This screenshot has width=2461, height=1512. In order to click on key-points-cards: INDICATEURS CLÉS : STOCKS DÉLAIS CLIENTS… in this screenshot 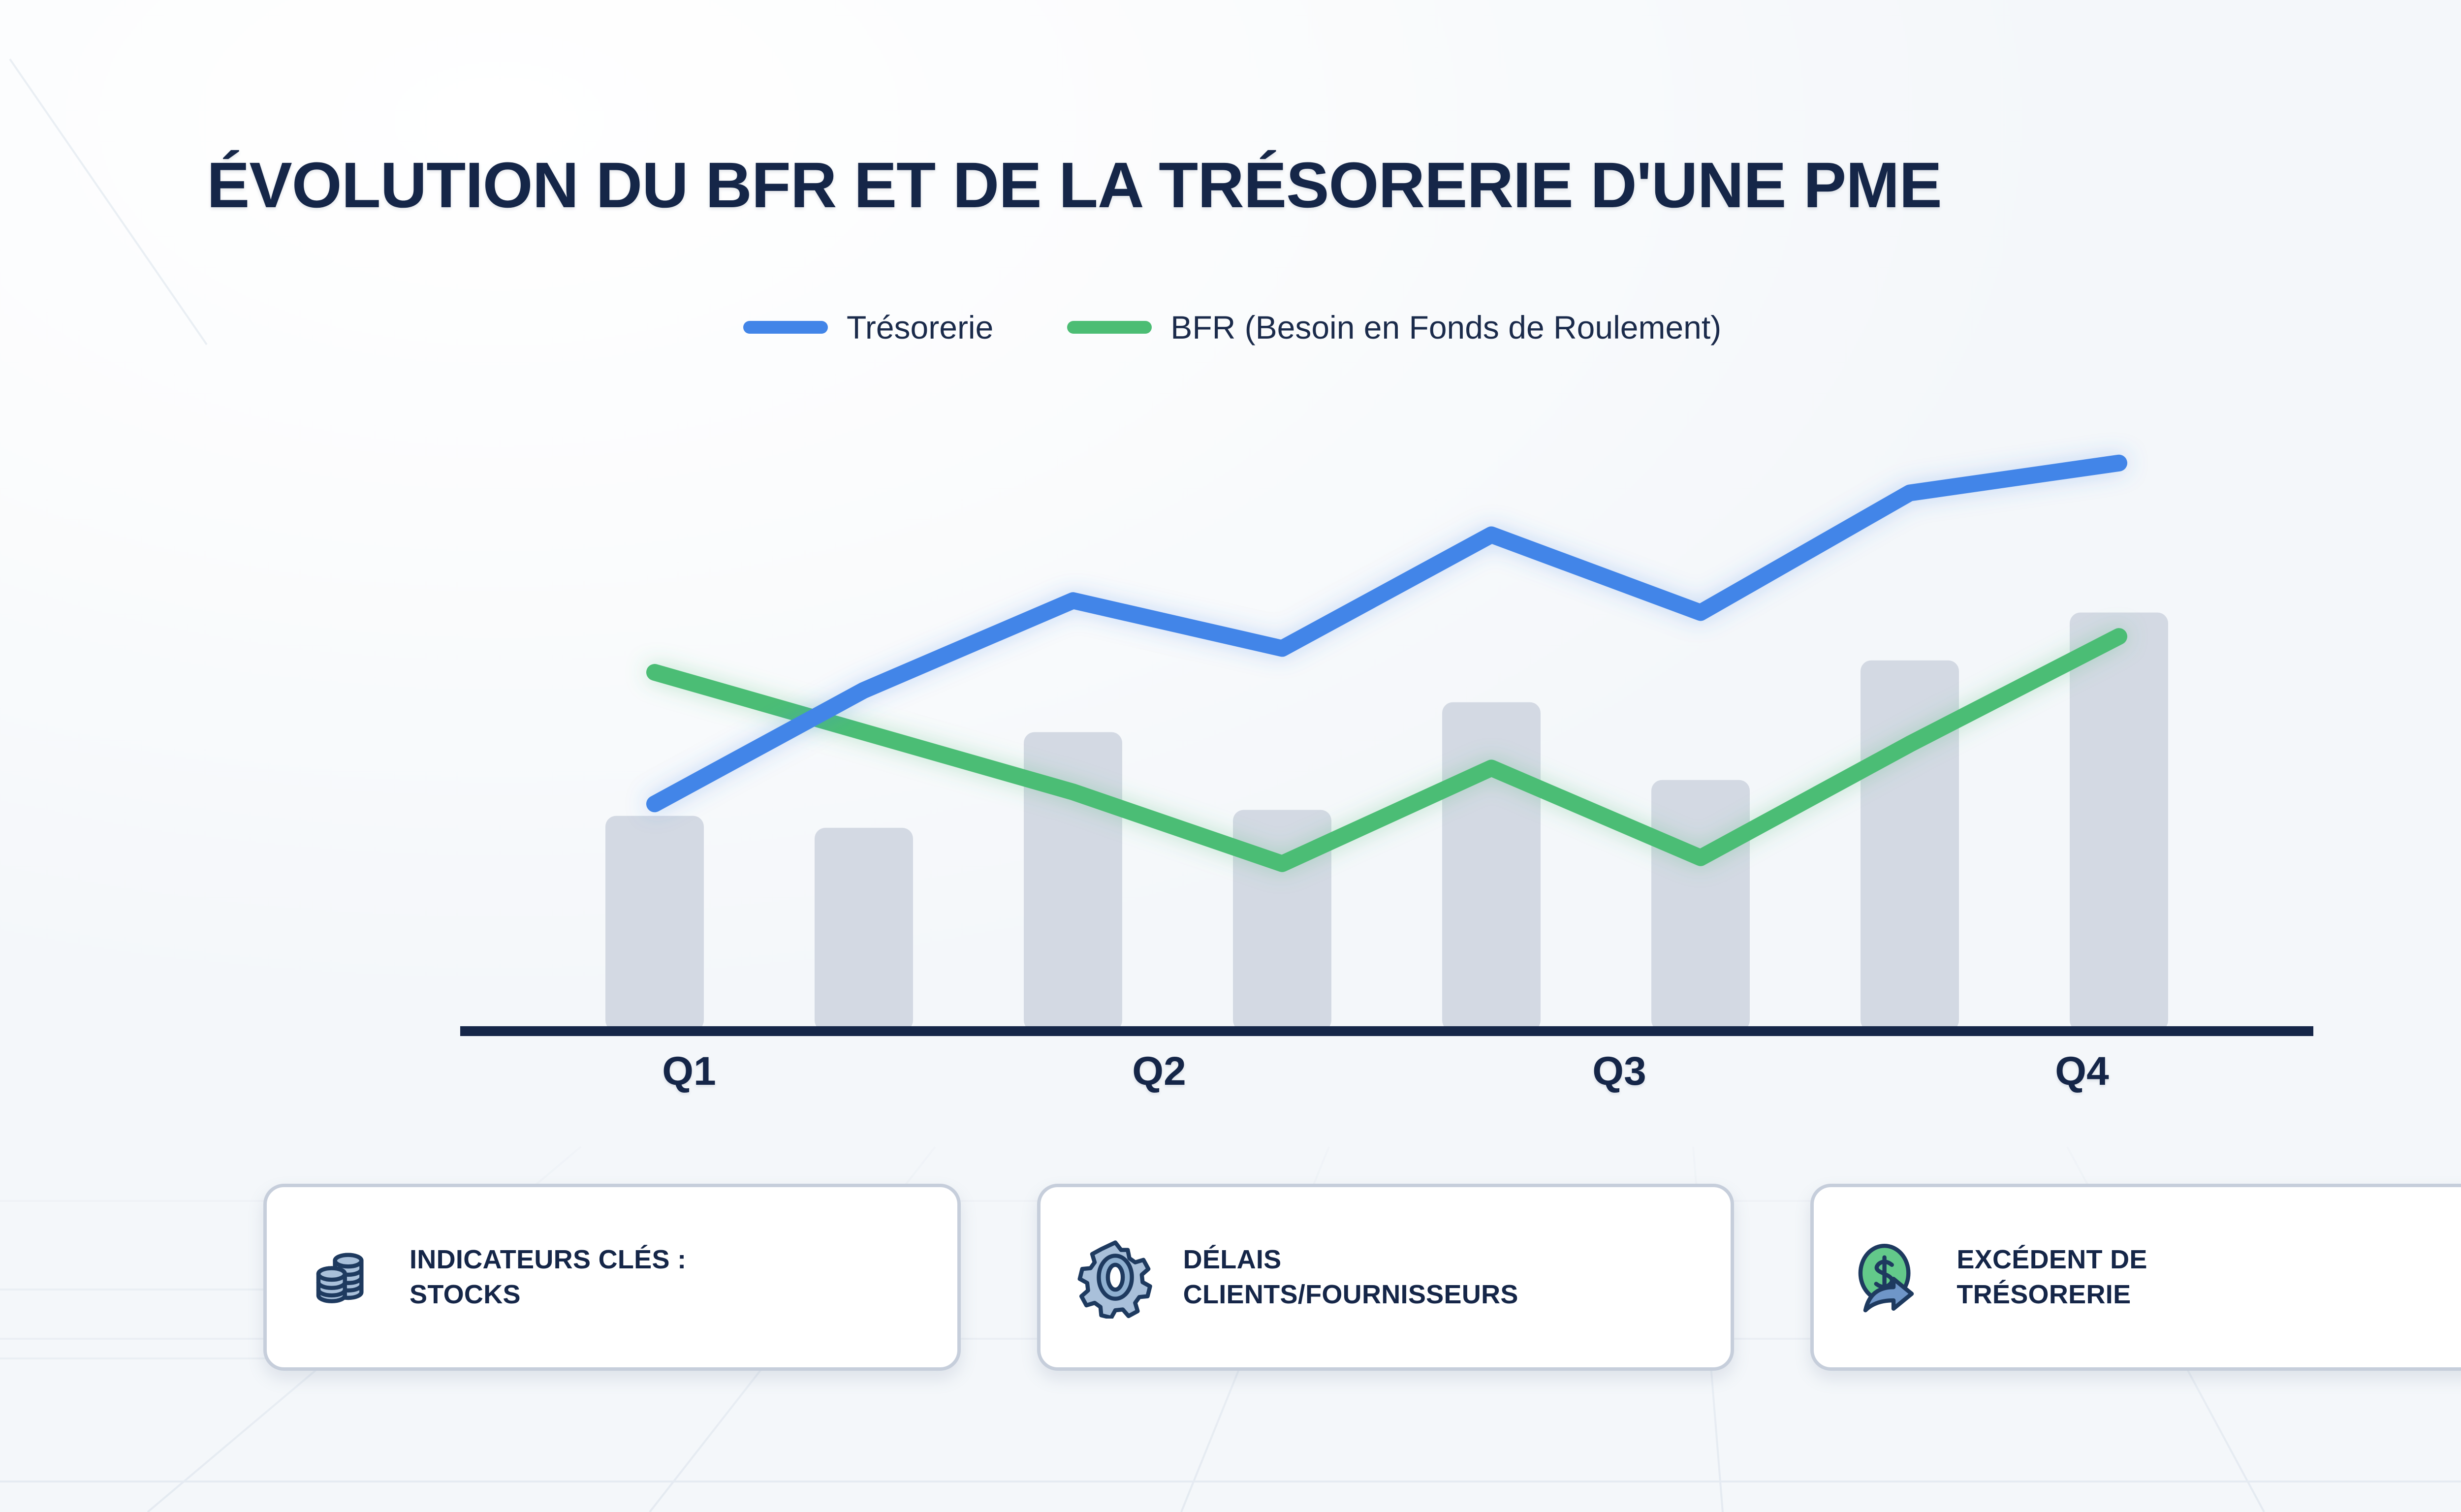, I will do `click(1362, 1277)`.